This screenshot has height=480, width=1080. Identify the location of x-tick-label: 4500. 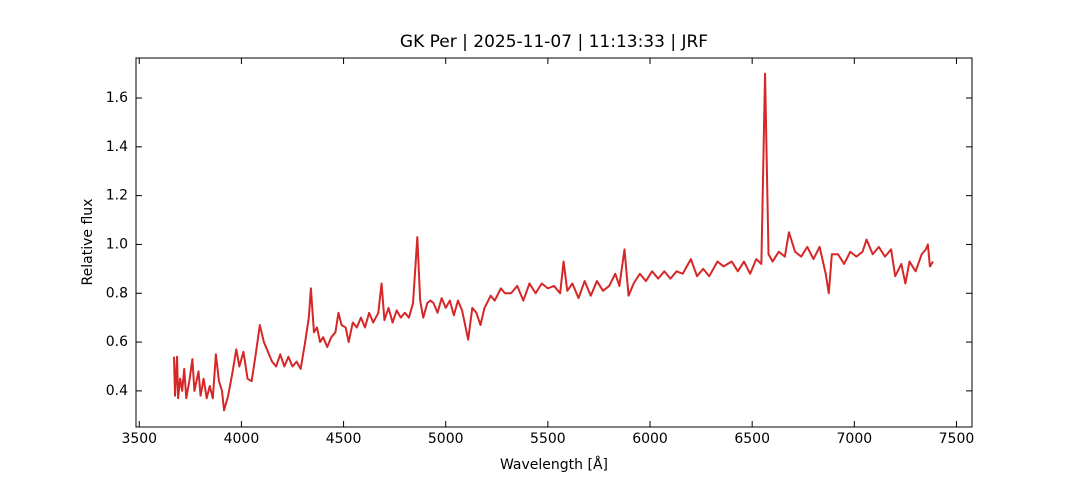
(344, 439).